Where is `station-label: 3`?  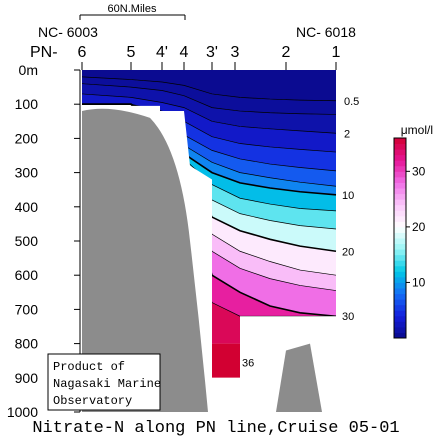 station-label: 3 is located at coordinates (235, 52).